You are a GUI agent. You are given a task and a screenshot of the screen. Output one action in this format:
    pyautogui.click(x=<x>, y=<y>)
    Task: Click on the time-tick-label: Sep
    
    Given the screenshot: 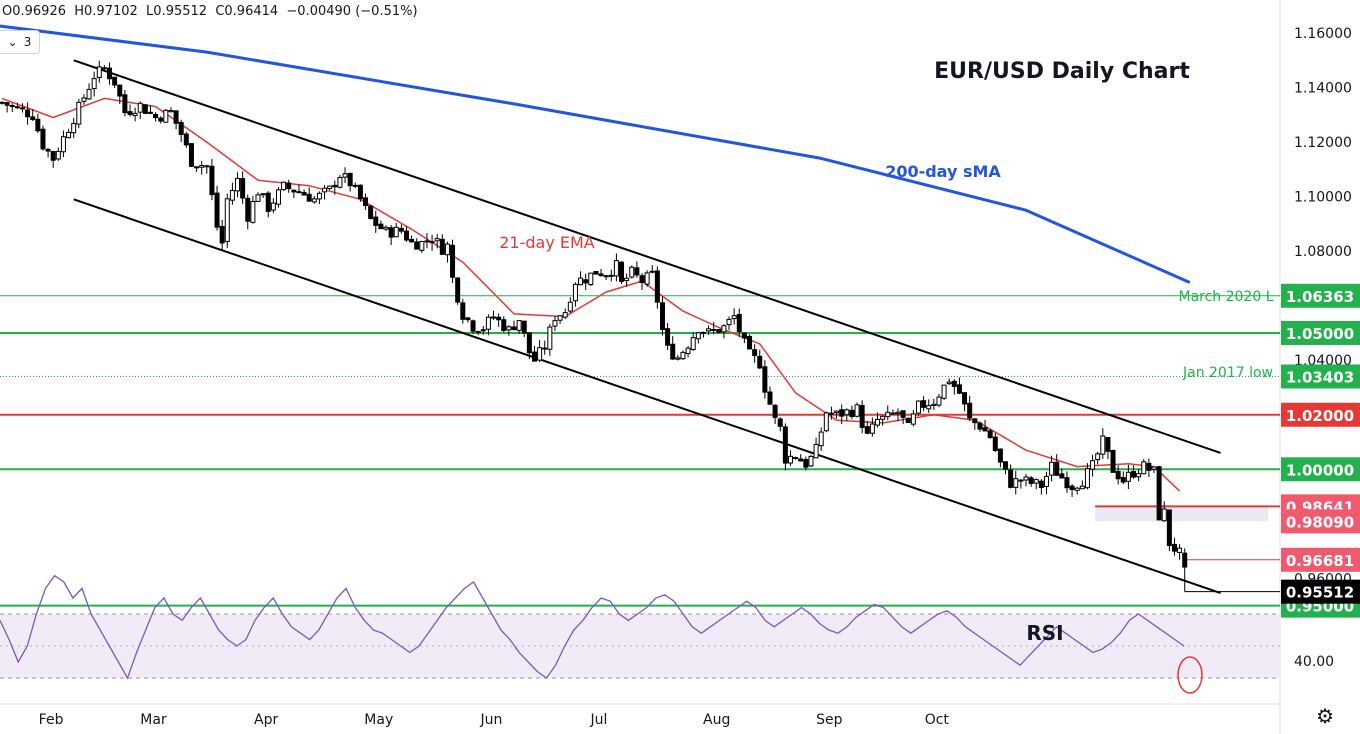 What is the action you would take?
    pyautogui.click(x=829, y=720)
    